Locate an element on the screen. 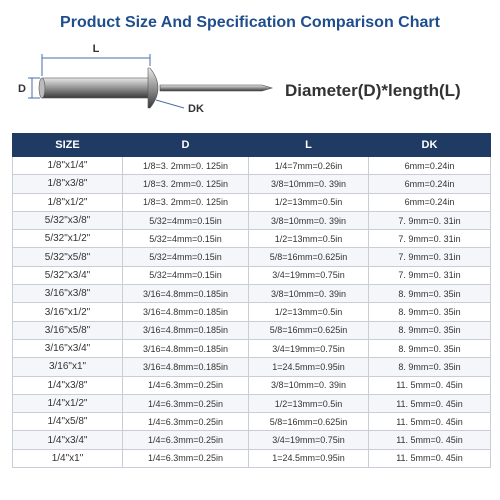  column-header: L is located at coordinates (308, 145).